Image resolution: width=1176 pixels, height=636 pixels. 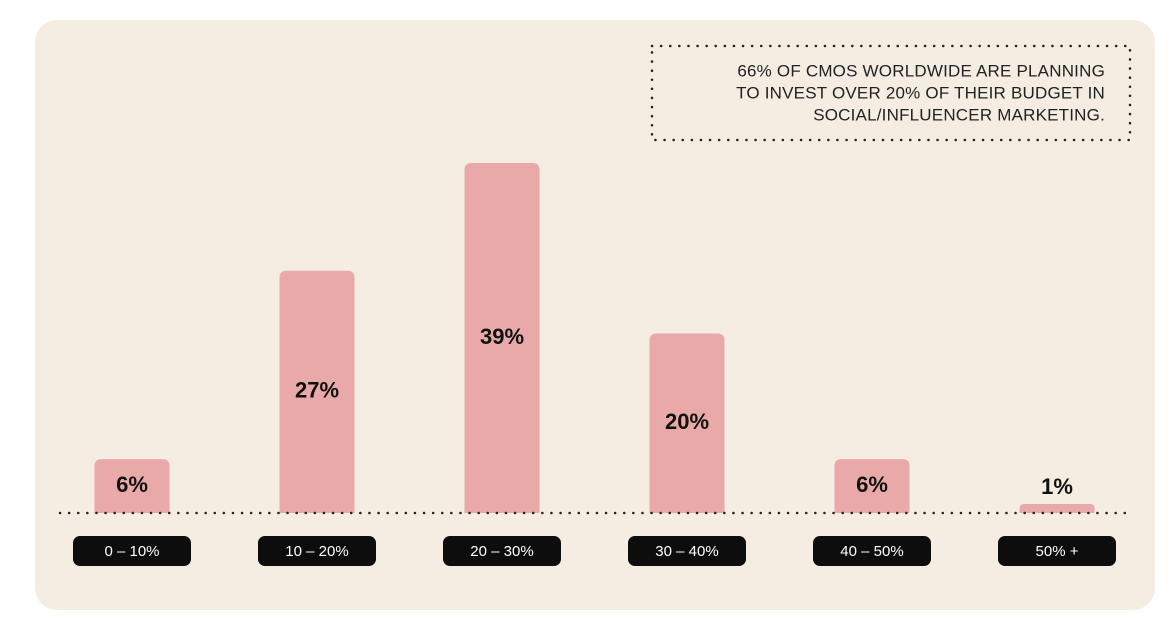 I want to click on x-tick-label: 20 – 30%, so click(x=501, y=551).